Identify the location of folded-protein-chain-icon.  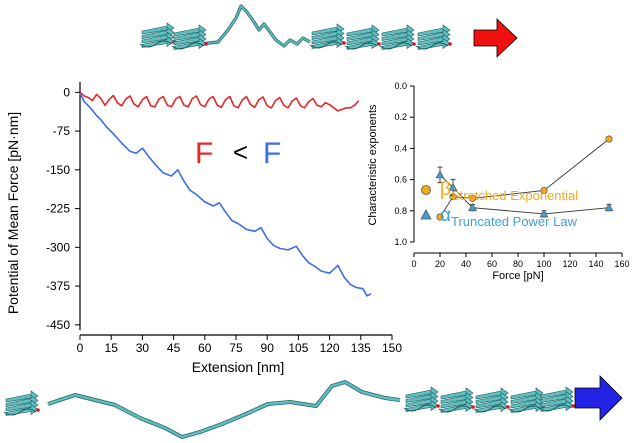
(295, 27).